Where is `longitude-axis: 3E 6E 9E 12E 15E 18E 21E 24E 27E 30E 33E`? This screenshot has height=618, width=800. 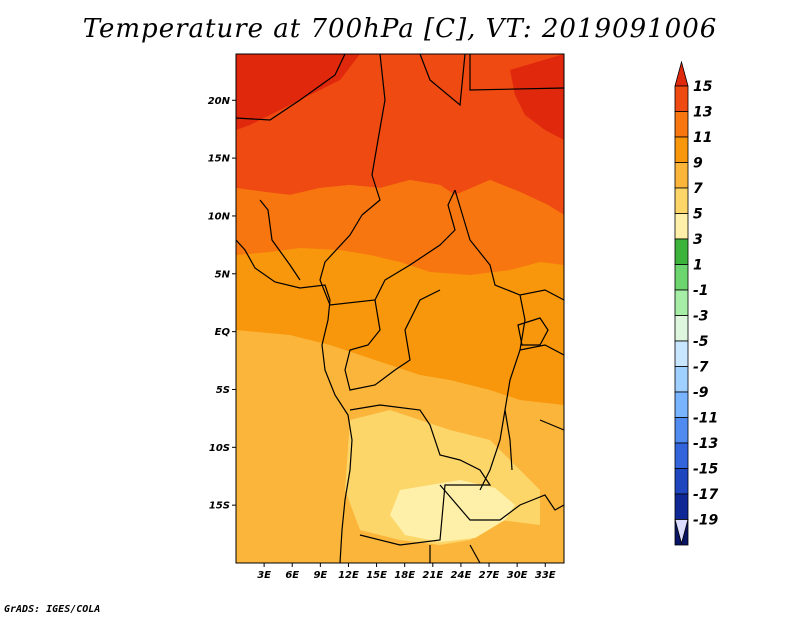 longitude-axis: 3E 6E 9E 12E 15E 18E 21E 24E 27E 30E 33E is located at coordinates (406, 572).